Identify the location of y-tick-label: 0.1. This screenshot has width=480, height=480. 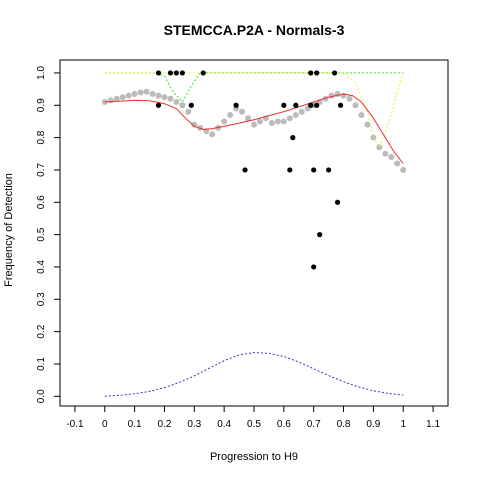
(41, 364).